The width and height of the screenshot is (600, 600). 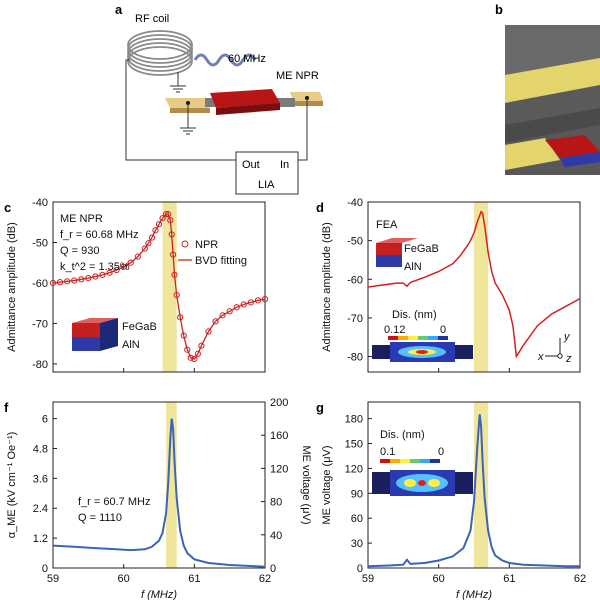 What do you see at coordinates (297, 76) in the screenshot?
I see `device-label: ME NPR` at bounding box center [297, 76].